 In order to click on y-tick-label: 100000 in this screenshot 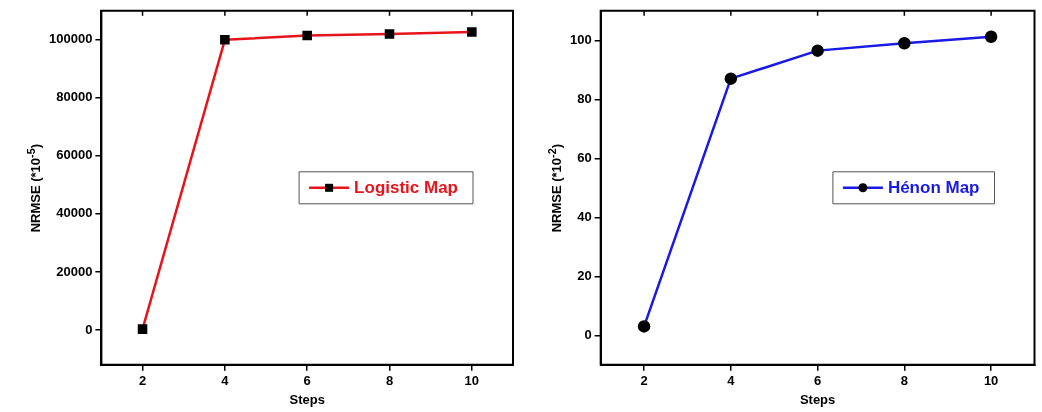, I will do `click(70, 39)`.